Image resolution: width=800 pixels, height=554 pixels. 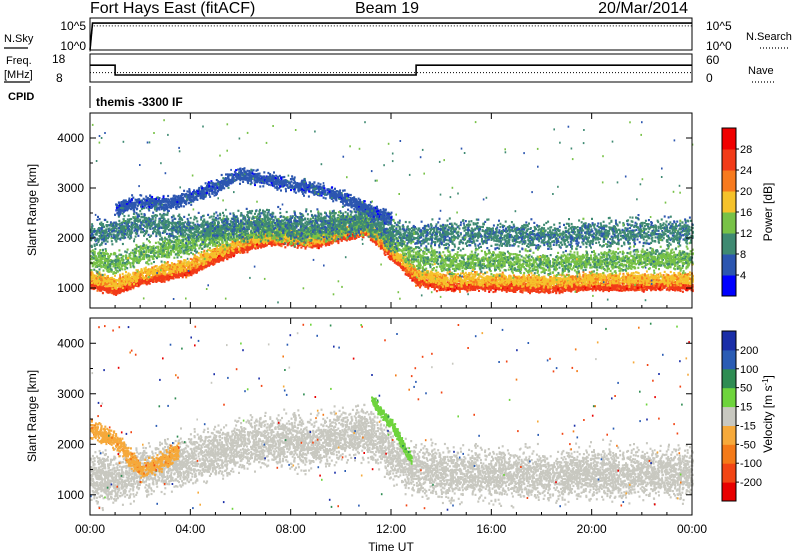 What do you see at coordinates (719, 26) in the screenshot?
I see `noise-right-tick-top: 10^5` at bounding box center [719, 26].